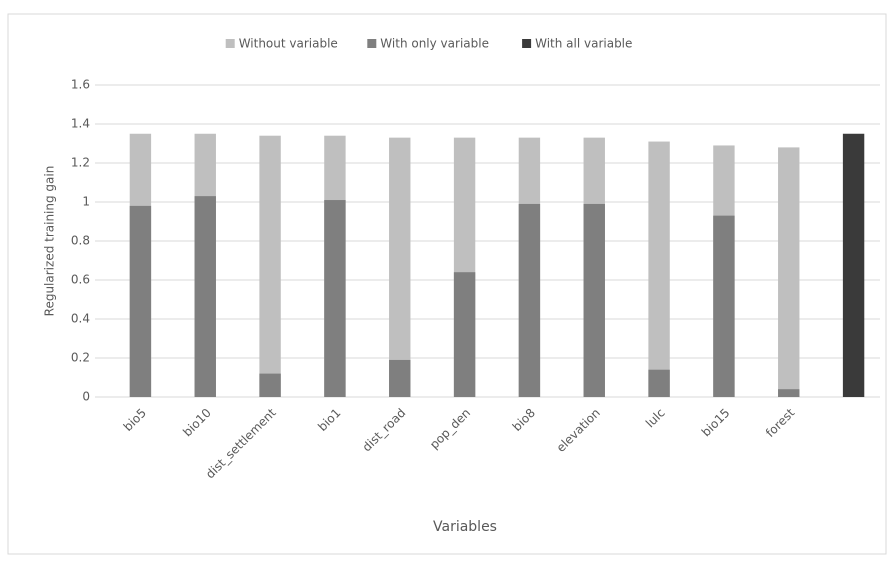 The height and width of the screenshot is (564, 896). Describe the element at coordinates (80, 241) in the screenshot. I see `y-tick-label: 0.8` at that location.